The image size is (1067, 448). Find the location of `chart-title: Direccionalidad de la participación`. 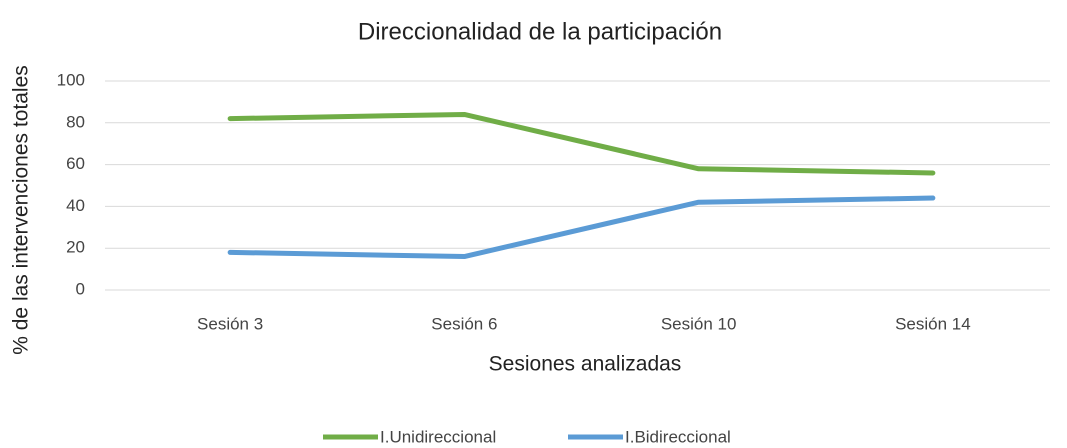

chart-title: Direccionalidad de la participación is located at coordinates (540, 31).